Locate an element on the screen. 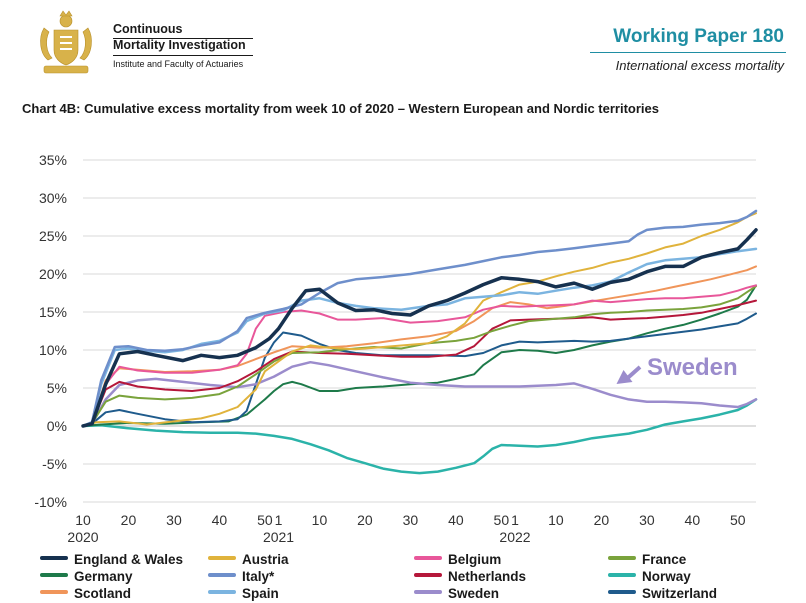  ifoa-crest-logo is located at coordinates (66, 42).